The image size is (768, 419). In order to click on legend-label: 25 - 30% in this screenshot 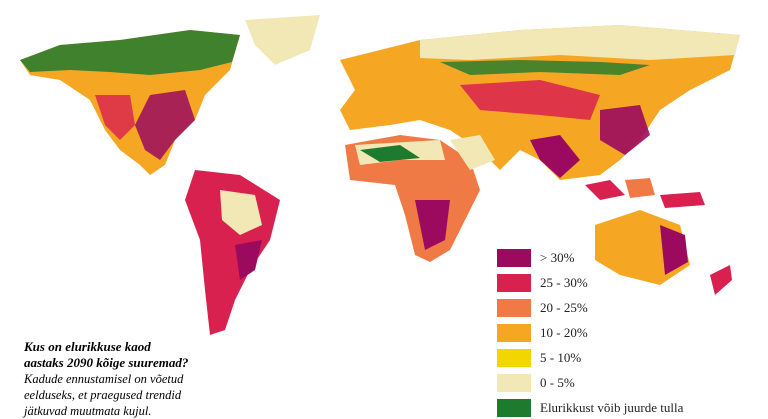, I will do `click(564, 282)`.